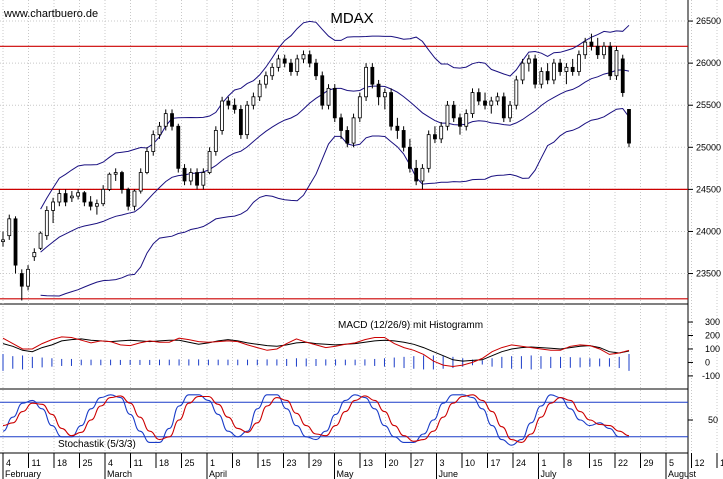 This screenshot has width=723, height=479. Describe the element at coordinates (36, 463) in the screenshot. I see `day-tick-label: 11` at that location.